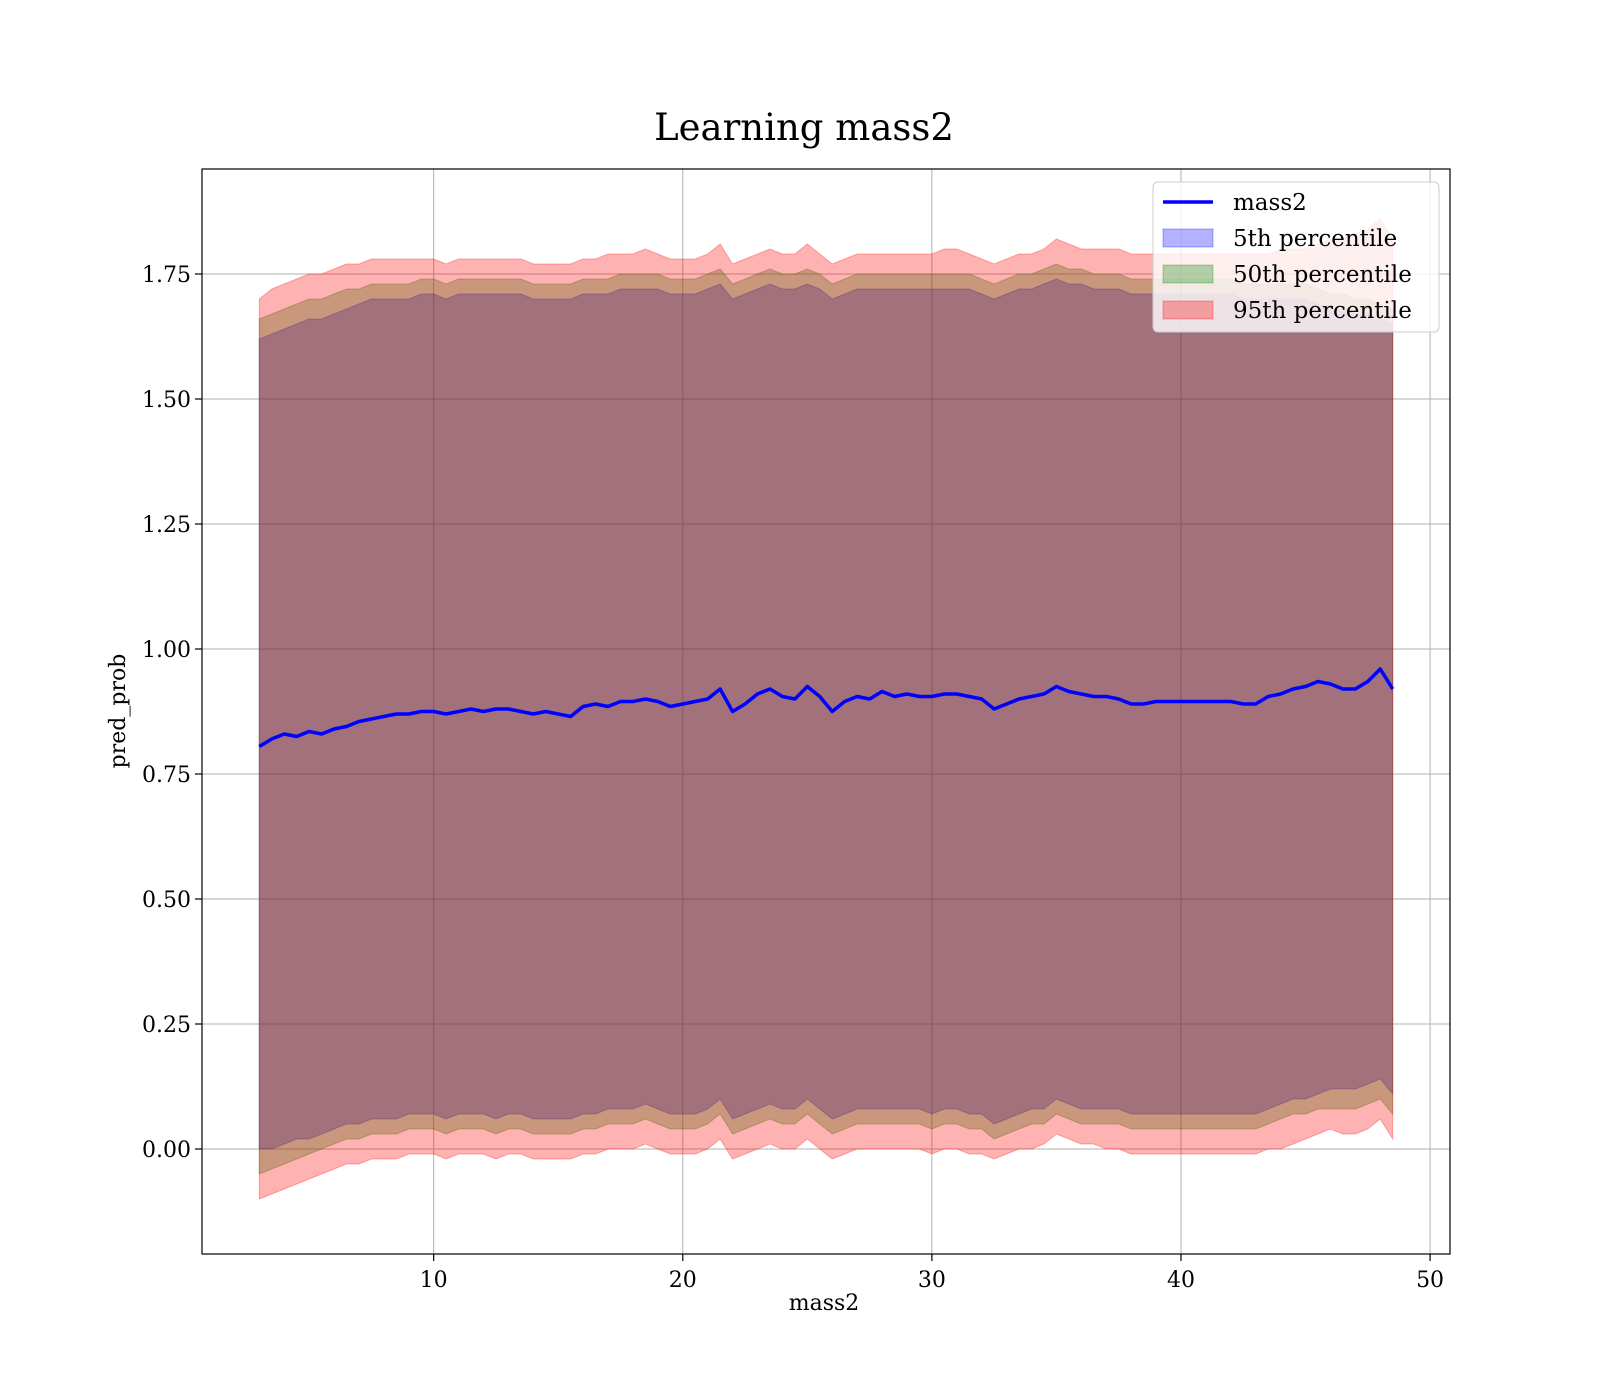 This screenshot has height=1400, width=1600. I want to click on legend-label: 50th percentile, so click(1322, 275).